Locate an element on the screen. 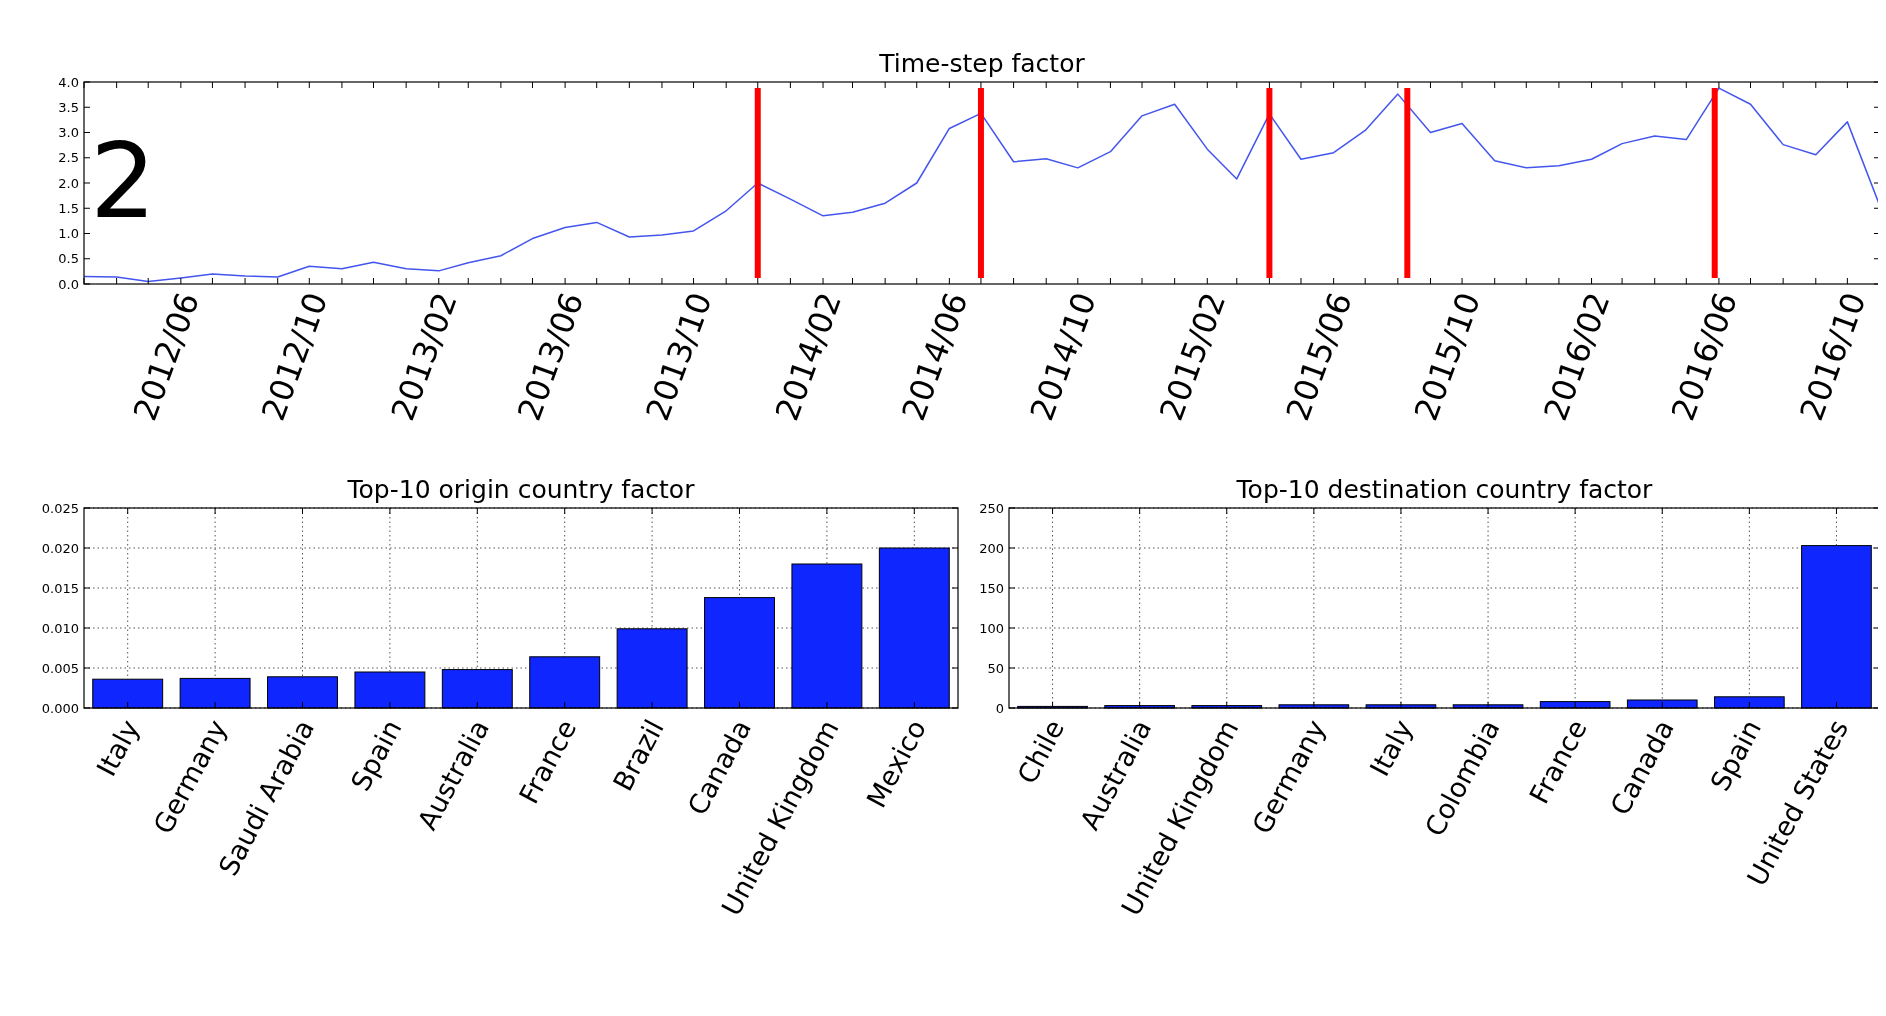 This screenshot has width=1886, height=1016. y-tick-label: 3.0 is located at coordinates (68, 133).